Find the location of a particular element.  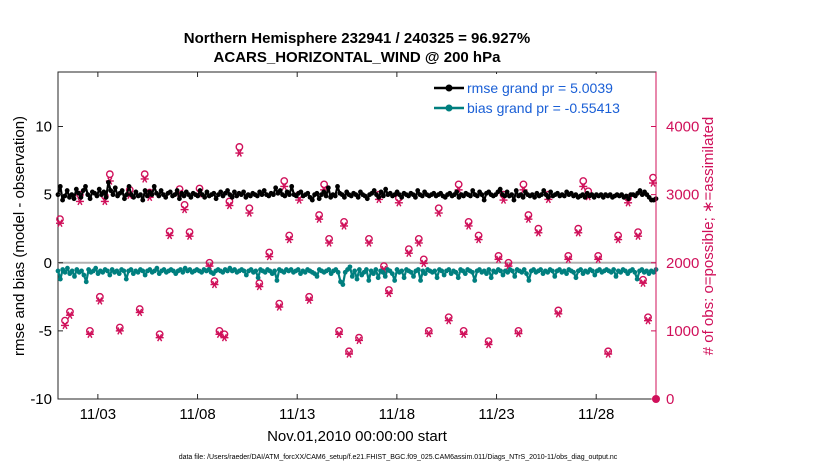

legend-rmse-marker is located at coordinates (449, 88).